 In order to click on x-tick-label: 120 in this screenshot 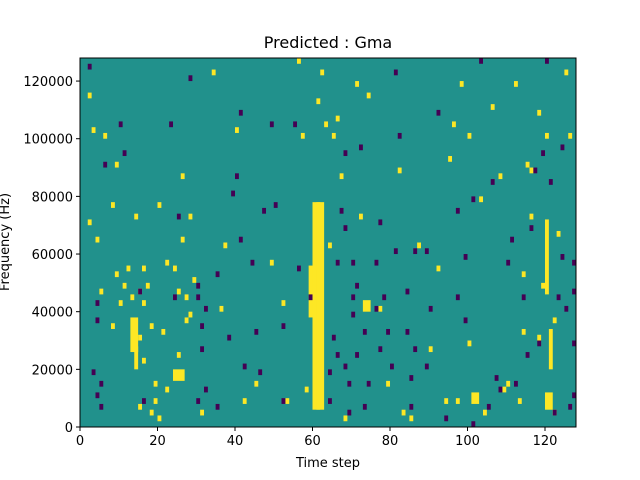, I will do `click(545, 441)`.